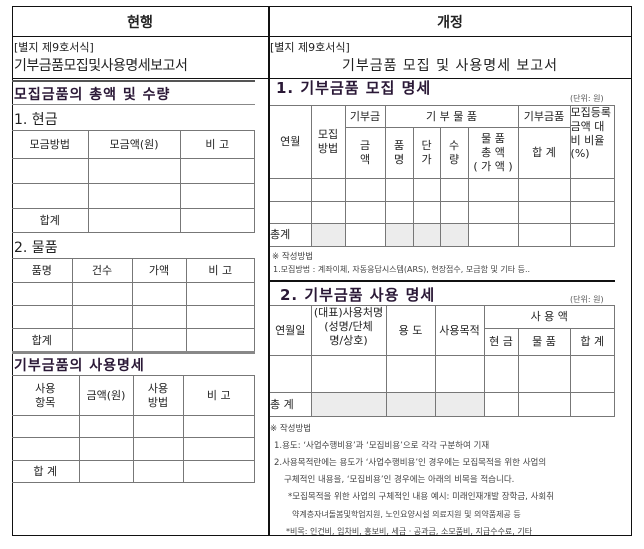 This screenshot has height=549, width=644. What do you see at coordinates (36, 120) in the screenshot?
I see `cash-title: 1. 현금` at bounding box center [36, 120].